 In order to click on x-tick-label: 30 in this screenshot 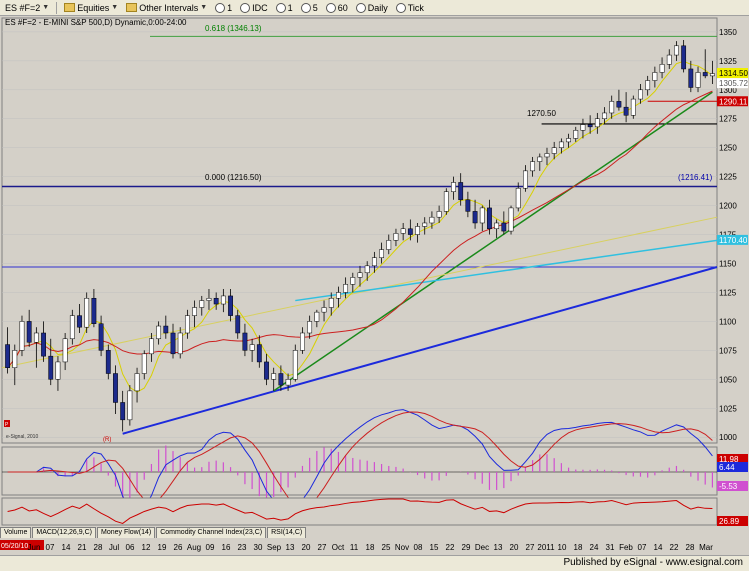, I will do `click(258, 547)`.